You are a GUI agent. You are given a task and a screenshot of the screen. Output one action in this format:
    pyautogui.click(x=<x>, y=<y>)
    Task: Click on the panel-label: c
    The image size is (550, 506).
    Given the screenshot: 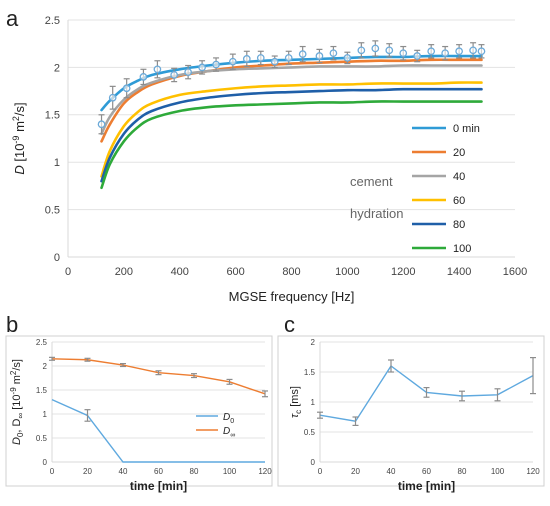 What is the action you would take?
    pyautogui.click(x=289, y=324)
    